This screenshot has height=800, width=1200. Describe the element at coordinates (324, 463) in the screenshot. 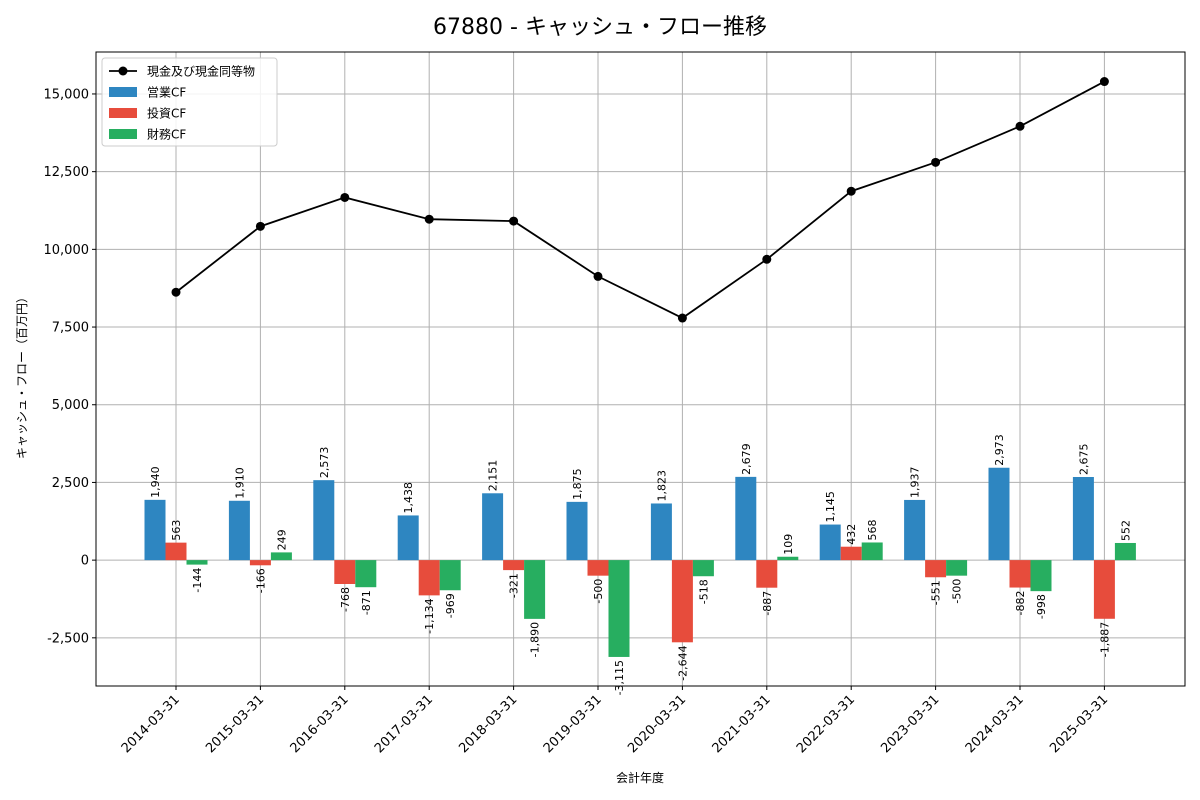

I see `data-label: 2,573` at that location.